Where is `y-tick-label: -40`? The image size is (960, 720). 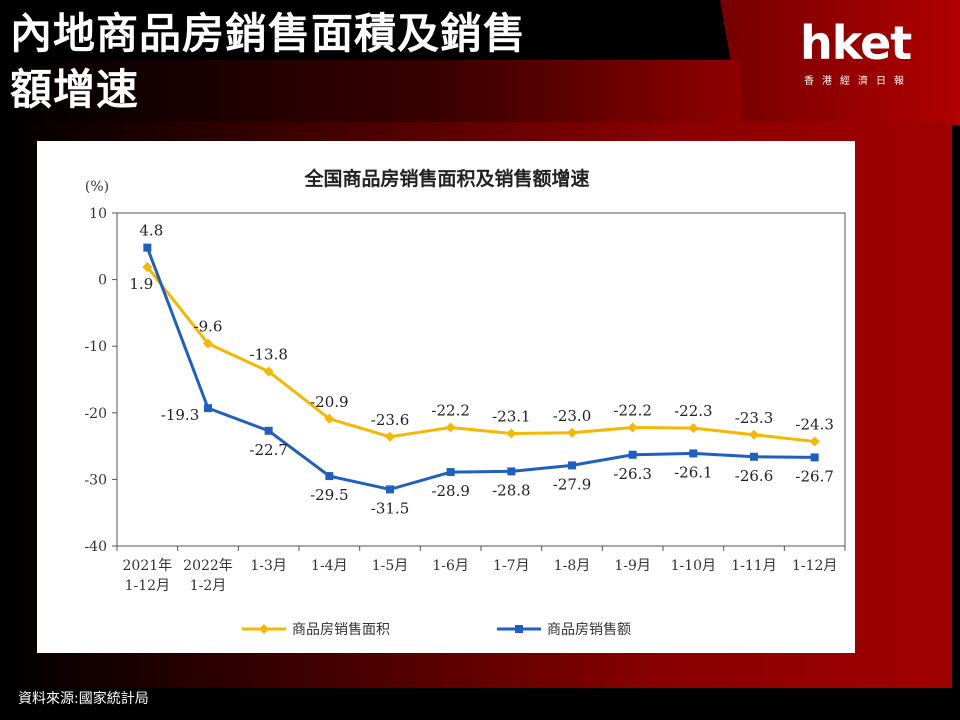 y-tick-label: -40 is located at coordinates (95, 547).